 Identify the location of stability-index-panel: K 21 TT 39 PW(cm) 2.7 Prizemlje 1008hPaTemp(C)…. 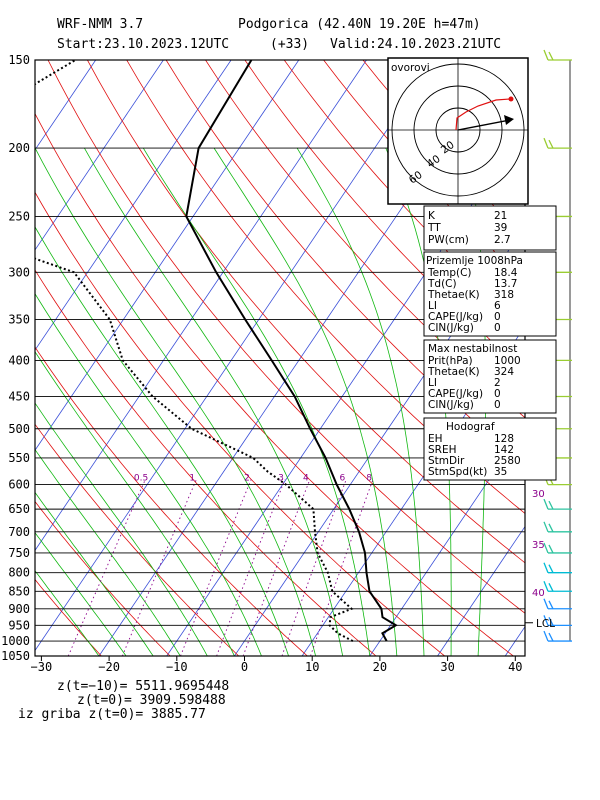
(490, 343).